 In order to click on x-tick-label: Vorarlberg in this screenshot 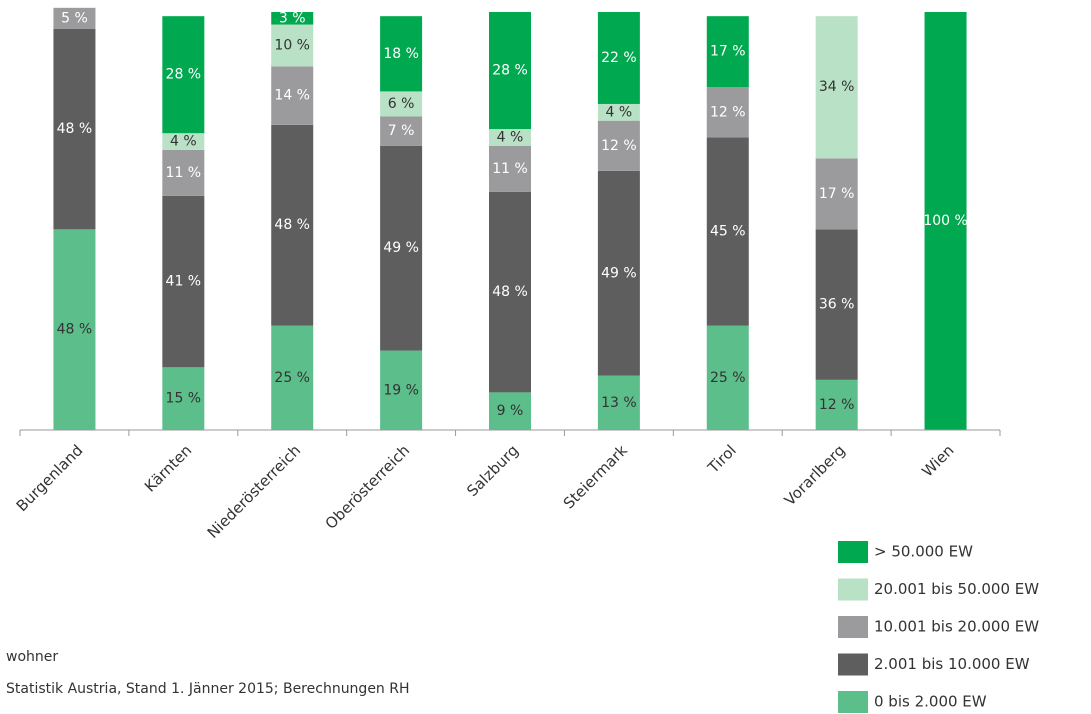, I will do `click(815, 475)`.